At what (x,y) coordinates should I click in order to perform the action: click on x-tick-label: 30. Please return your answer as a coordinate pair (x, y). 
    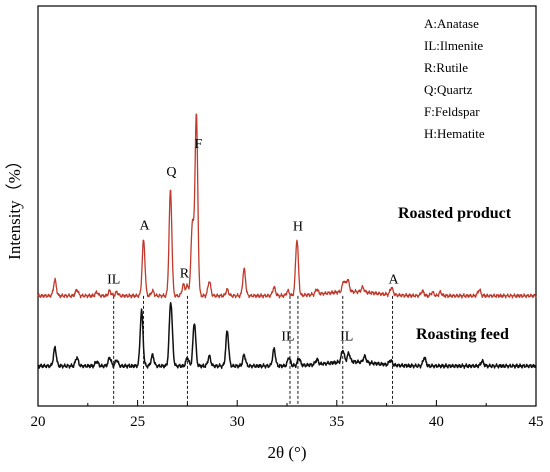
    Looking at the image, I should click on (237, 422).